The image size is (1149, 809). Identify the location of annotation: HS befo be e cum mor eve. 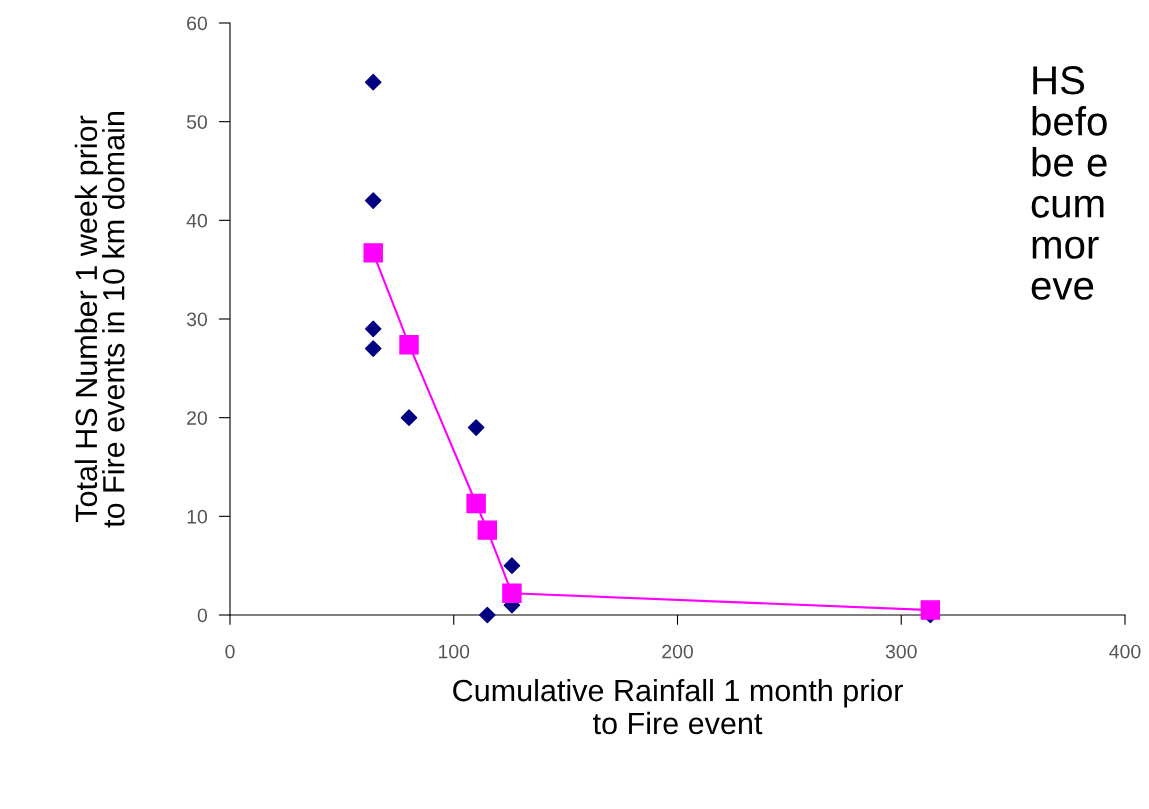
(1069, 183).